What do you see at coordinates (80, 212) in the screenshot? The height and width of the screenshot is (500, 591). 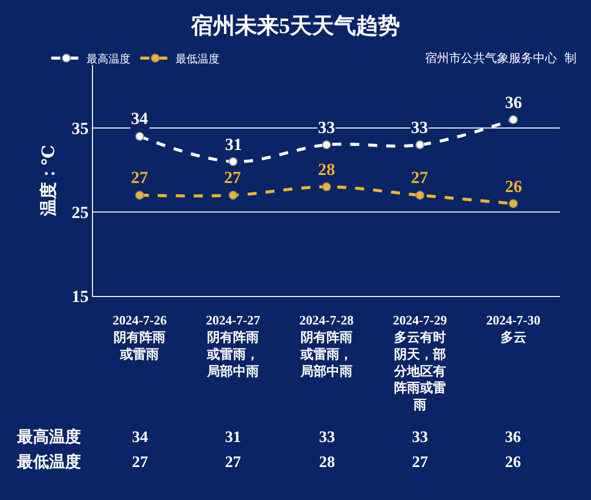 I see `y-tick-label: 25` at bounding box center [80, 212].